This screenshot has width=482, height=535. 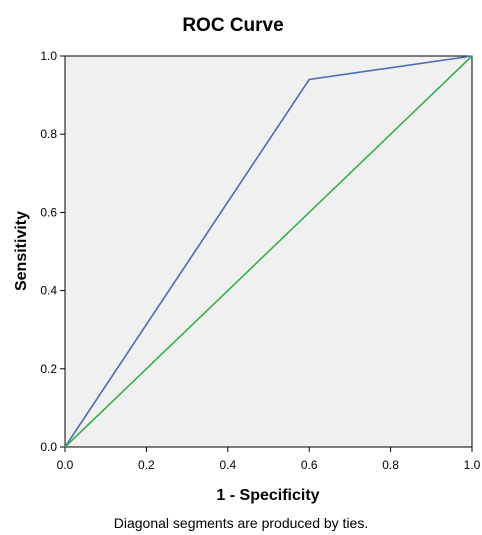 What do you see at coordinates (232, 25) in the screenshot?
I see `chart-title: ROC Curve` at bounding box center [232, 25].